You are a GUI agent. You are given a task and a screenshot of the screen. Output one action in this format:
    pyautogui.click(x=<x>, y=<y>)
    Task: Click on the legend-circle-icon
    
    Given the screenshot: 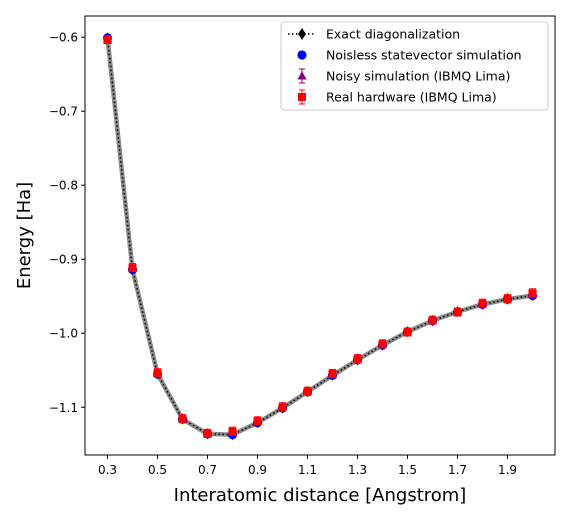 What is the action you would take?
    pyautogui.click(x=302, y=55)
    